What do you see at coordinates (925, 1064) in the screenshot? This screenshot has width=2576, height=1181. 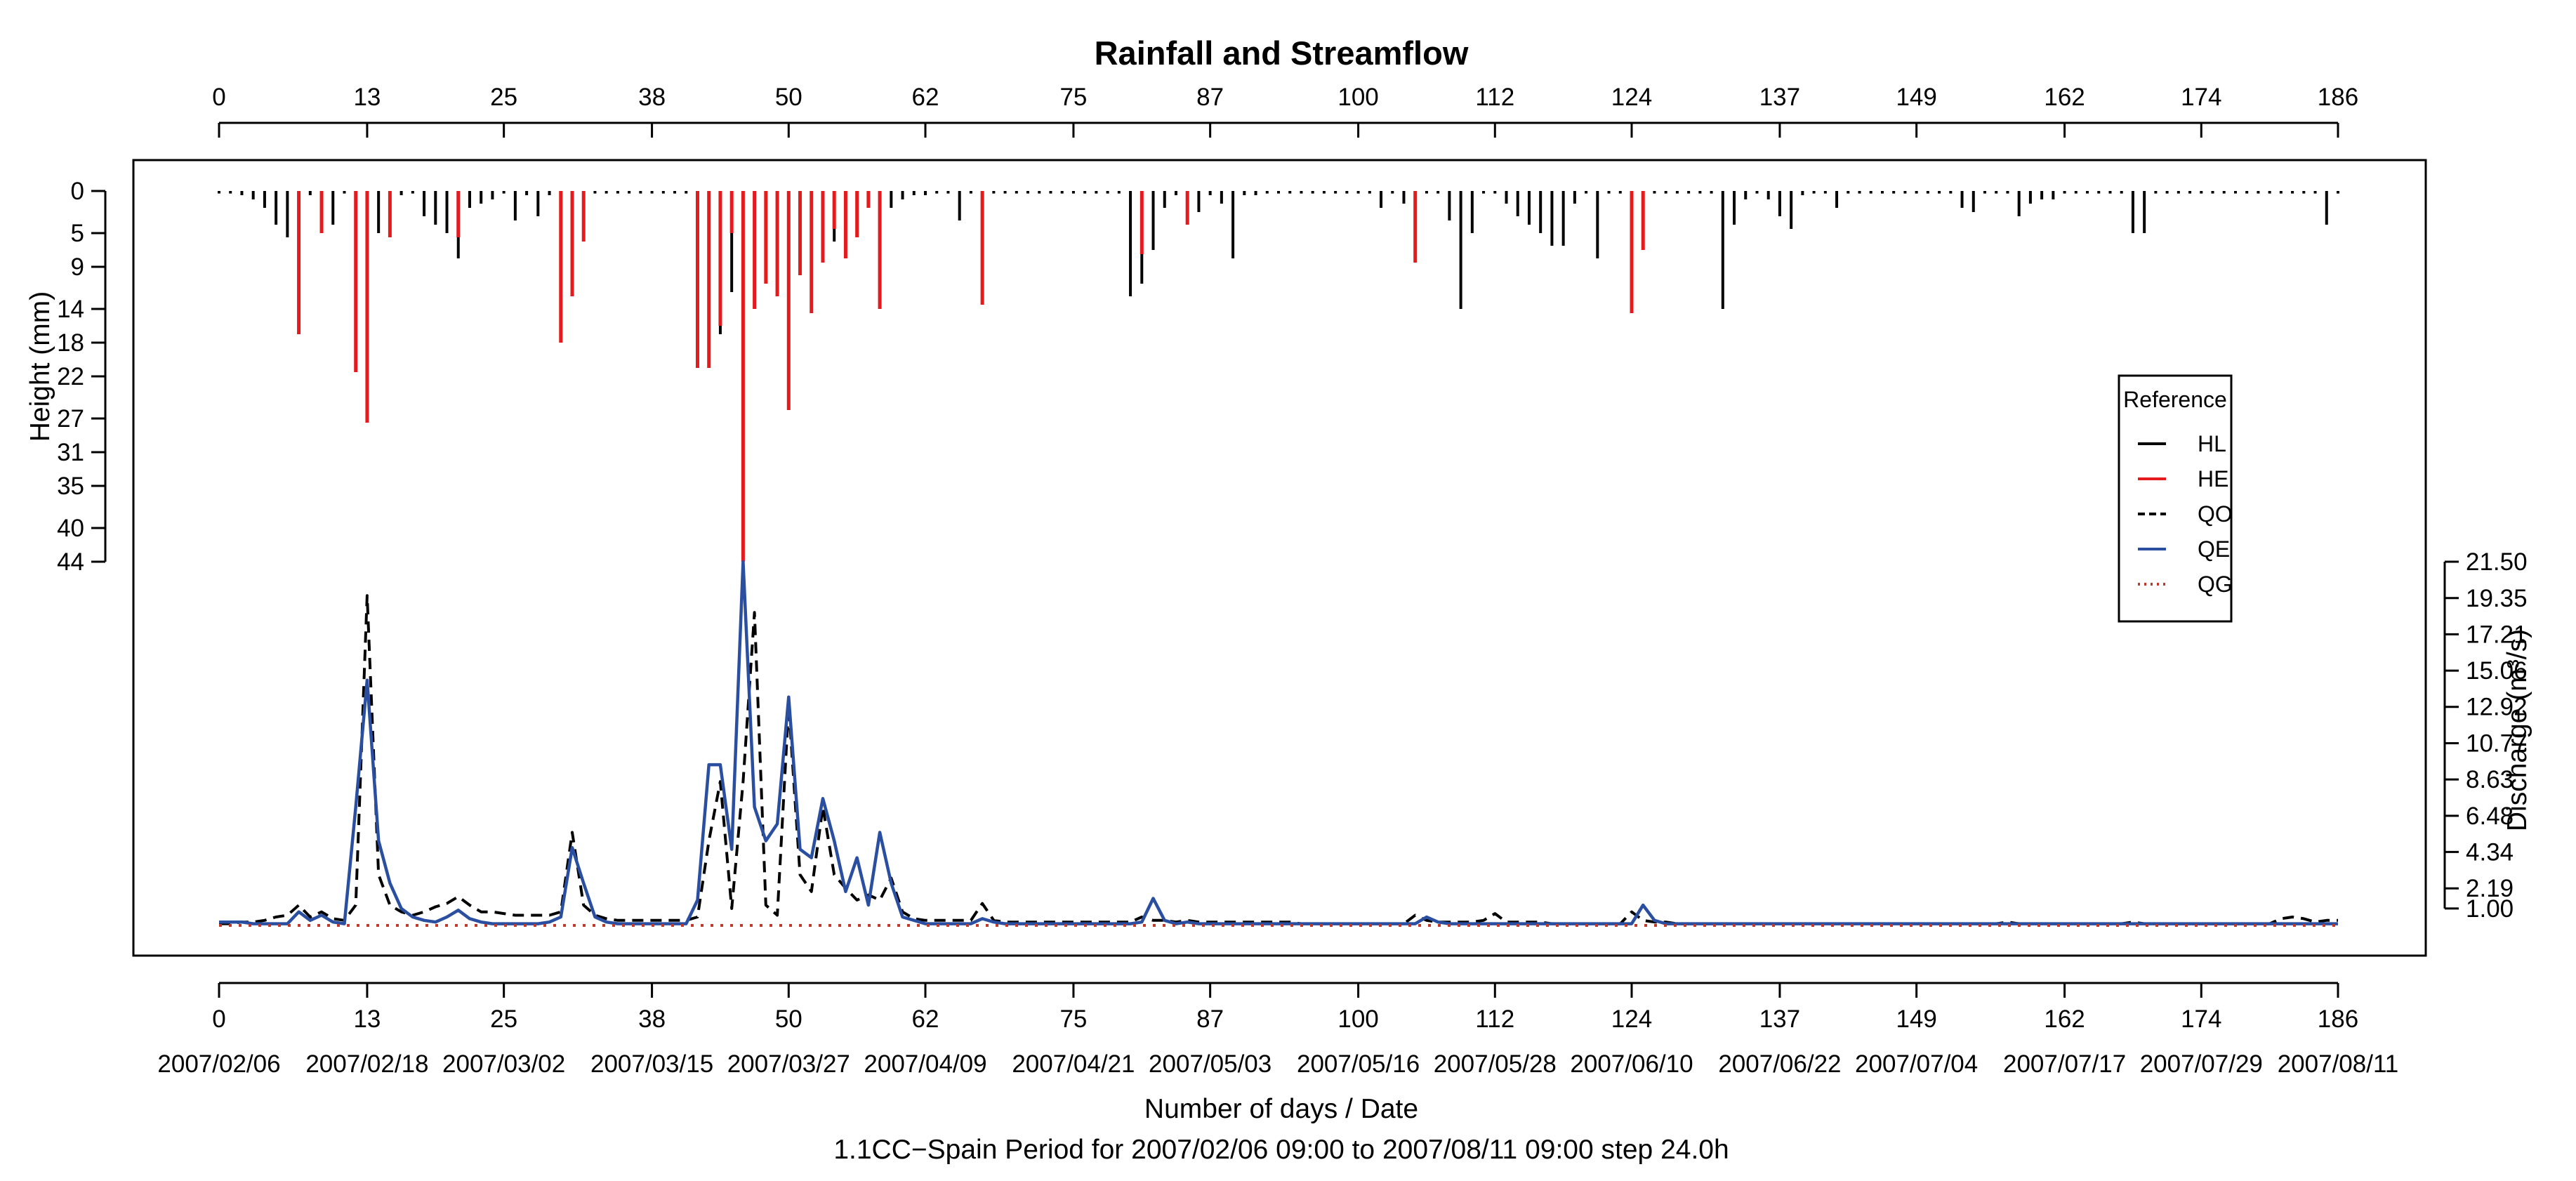 I see `date-tick-label: 2007/04/09` at bounding box center [925, 1064].